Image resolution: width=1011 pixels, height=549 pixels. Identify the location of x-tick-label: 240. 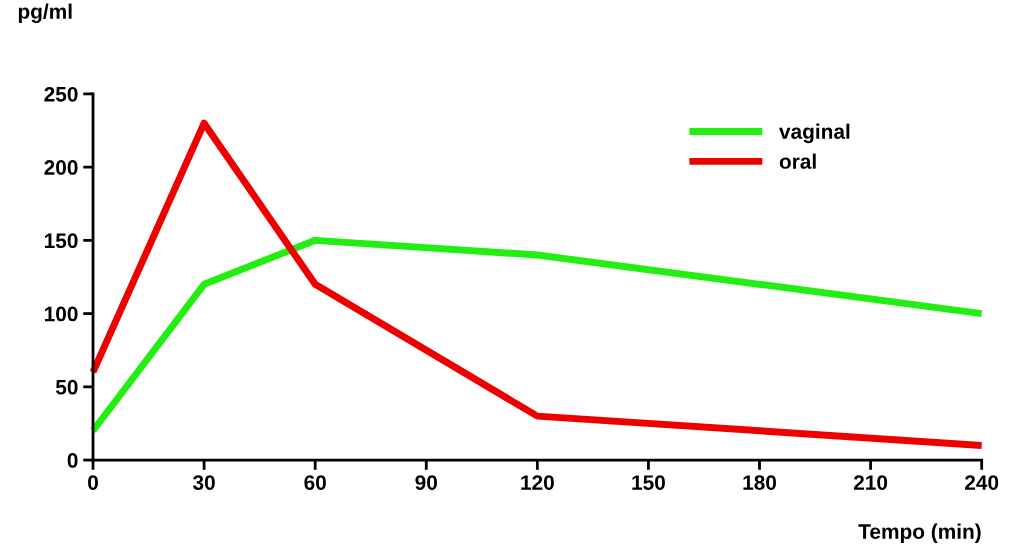
(982, 482).